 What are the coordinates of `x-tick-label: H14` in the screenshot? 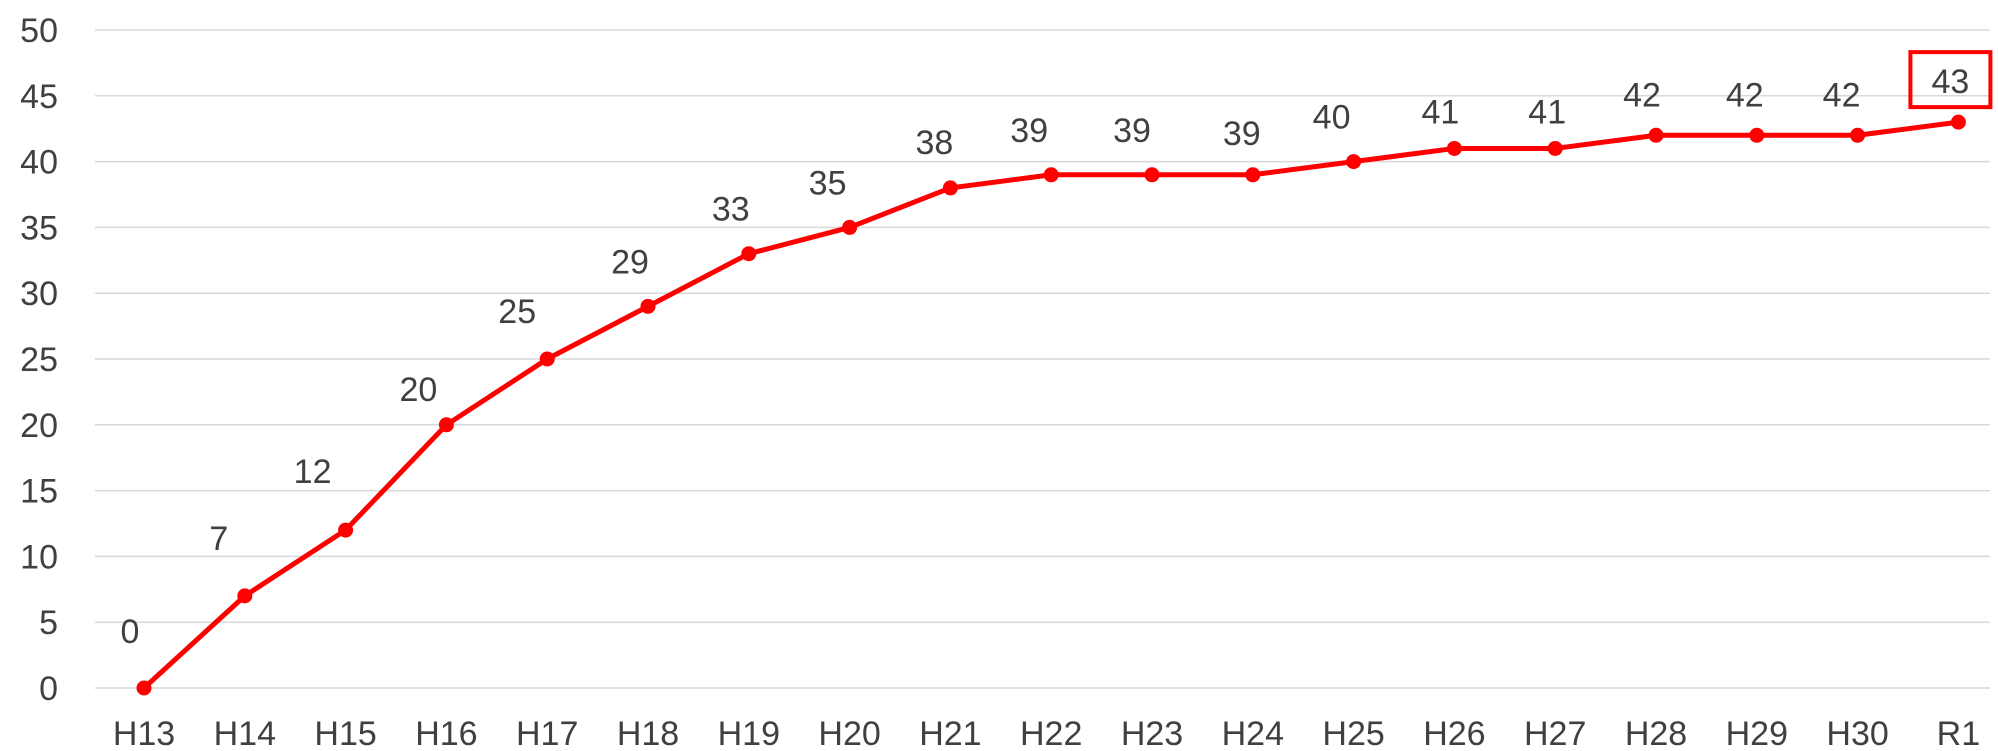 It's located at (245, 733).